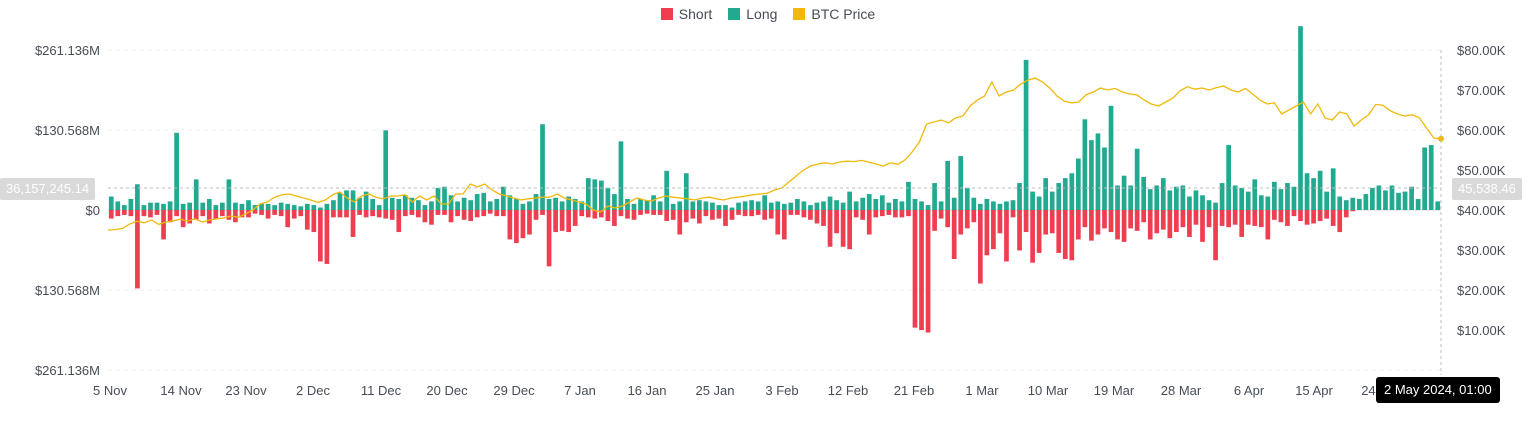 The image size is (1536, 435). What do you see at coordinates (686, 14) in the screenshot?
I see `legend-item-short: Short` at bounding box center [686, 14].